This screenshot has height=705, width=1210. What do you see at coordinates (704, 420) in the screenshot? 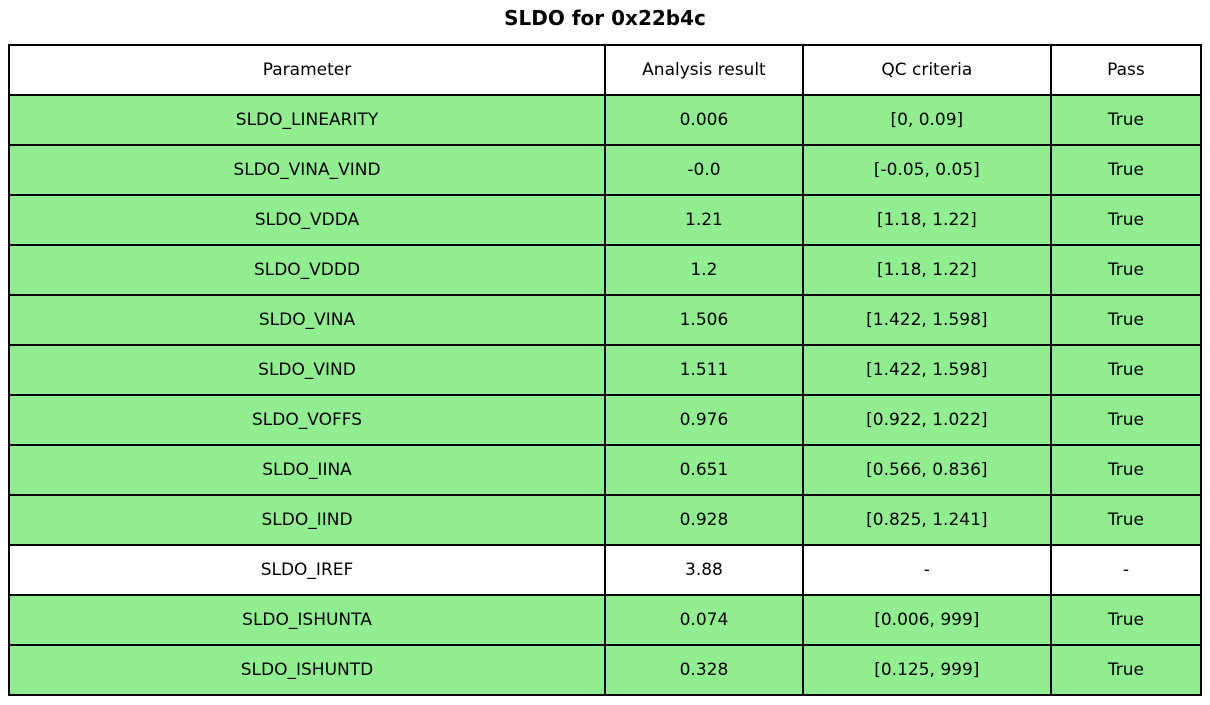
I see `cell-analysis-result: 0.976` at bounding box center [704, 420].